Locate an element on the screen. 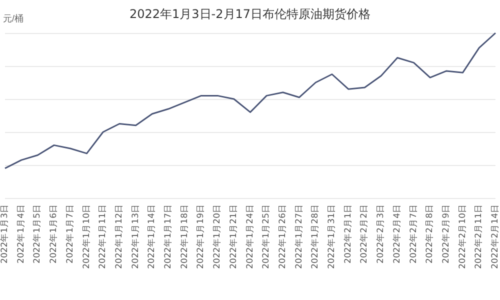  chart-title: 2022年1月3日-2月17日布伦特原油期货价格 is located at coordinates (250, 14).